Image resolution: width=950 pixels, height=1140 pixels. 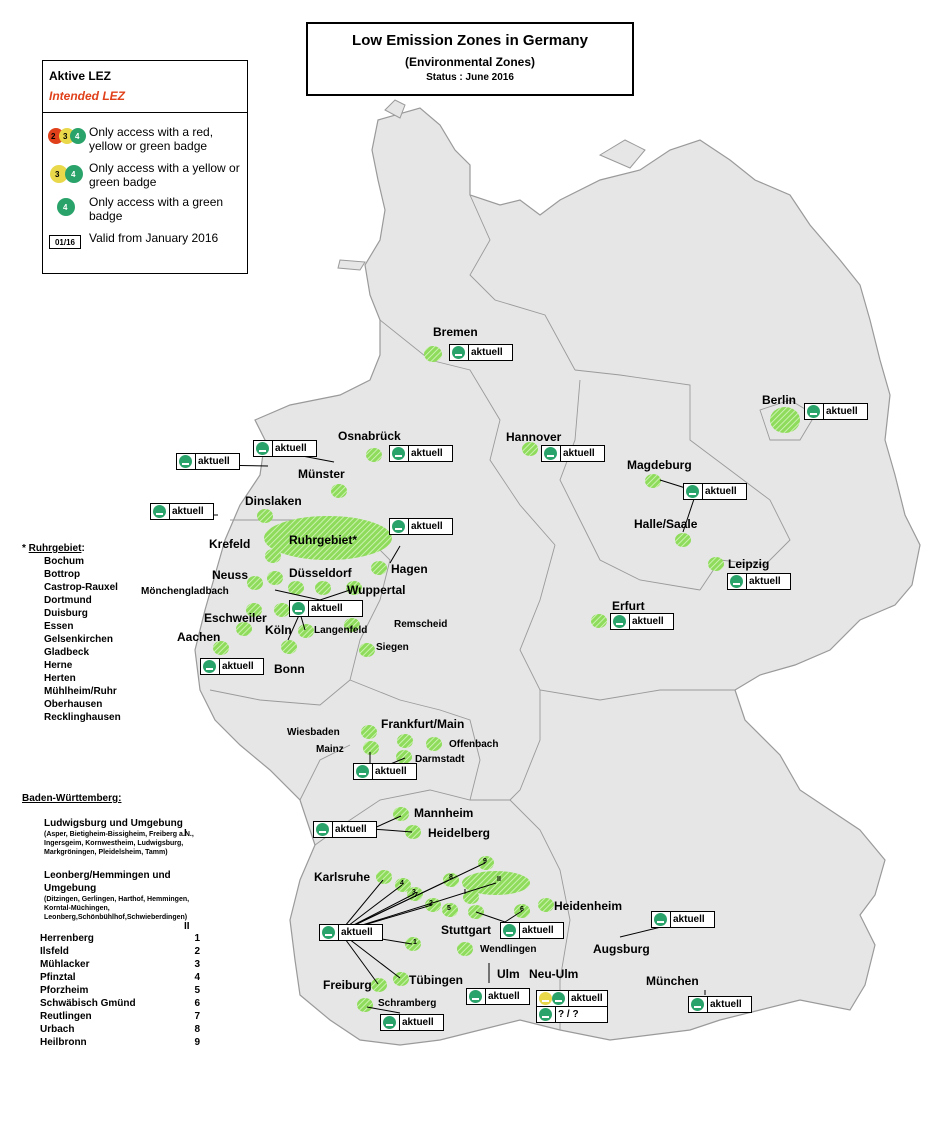 I want to click on city-hagen: Hagen, so click(x=409, y=569).